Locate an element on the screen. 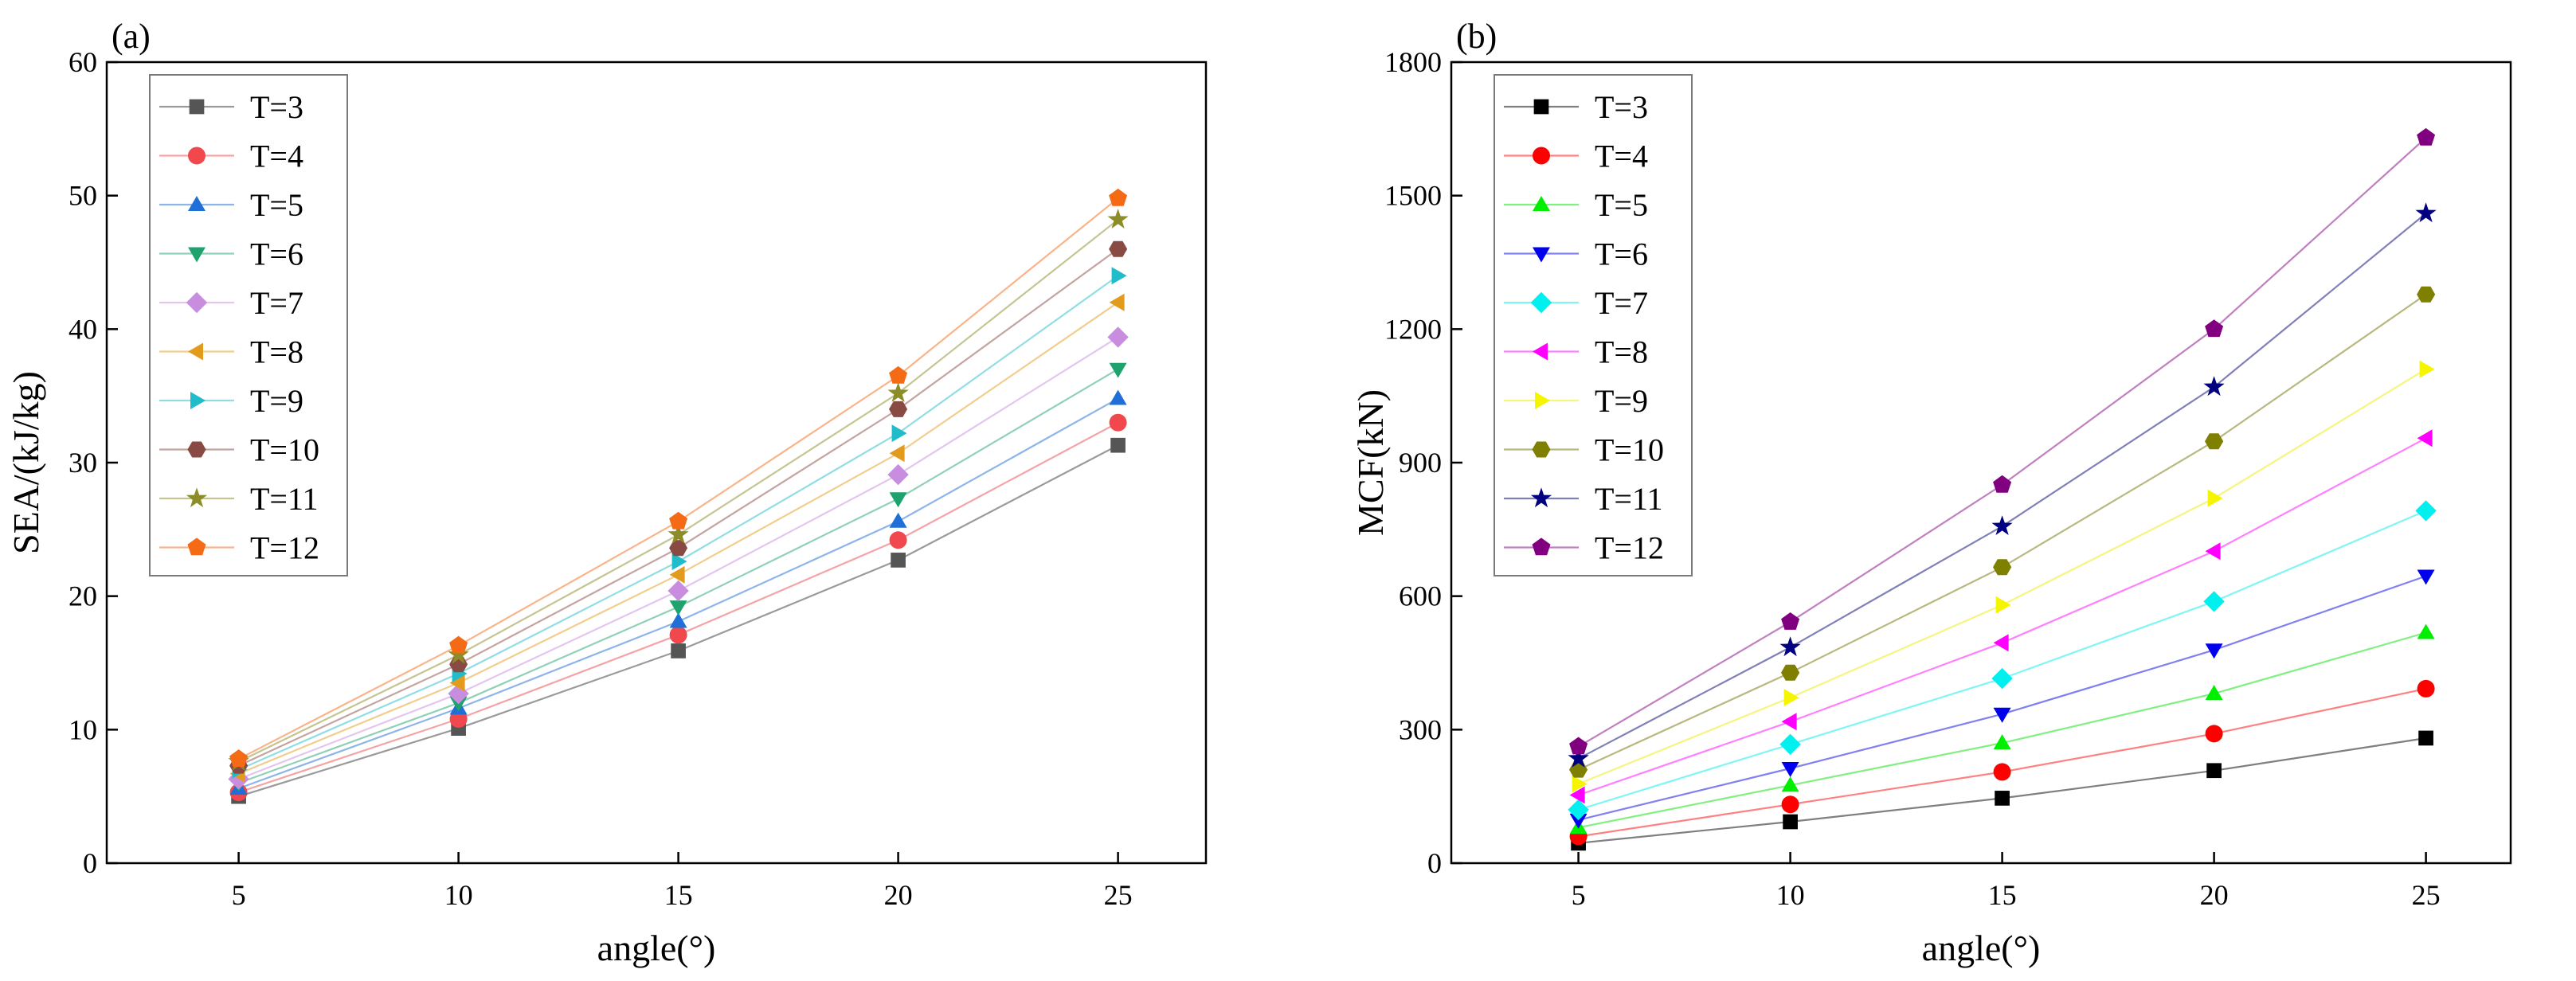  legend-label: T=11 is located at coordinates (284, 499).